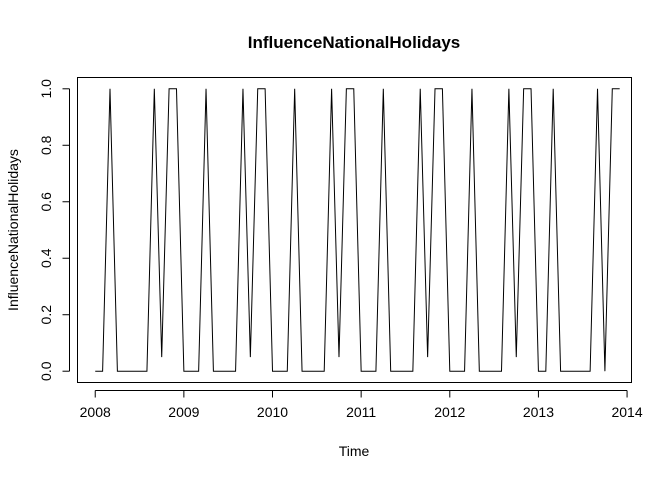 Image resolution: width=672 pixels, height=485 pixels. Describe the element at coordinates (354, 451) in the screenshot. I see `x-axis-label: Time` at that location.